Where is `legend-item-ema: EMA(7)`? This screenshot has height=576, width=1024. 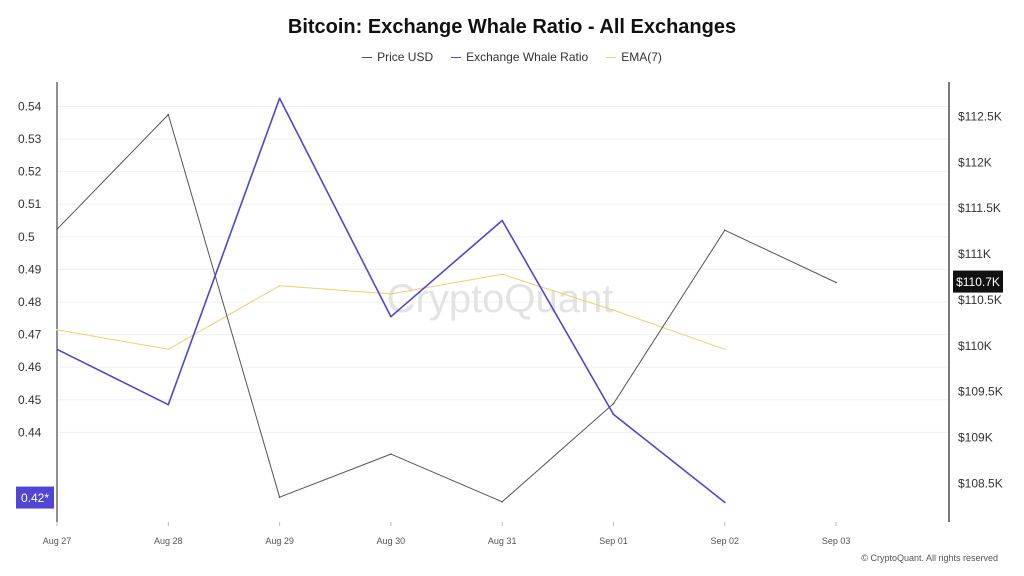 legend-item-ema: EMA(7) is located at coordinates (634, 57).